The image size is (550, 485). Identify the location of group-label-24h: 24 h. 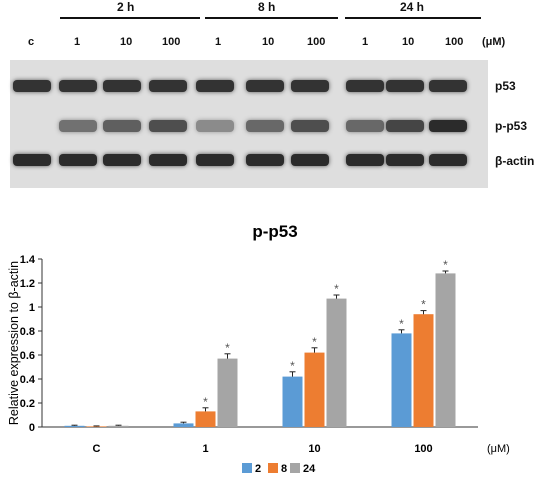
(412, 7).